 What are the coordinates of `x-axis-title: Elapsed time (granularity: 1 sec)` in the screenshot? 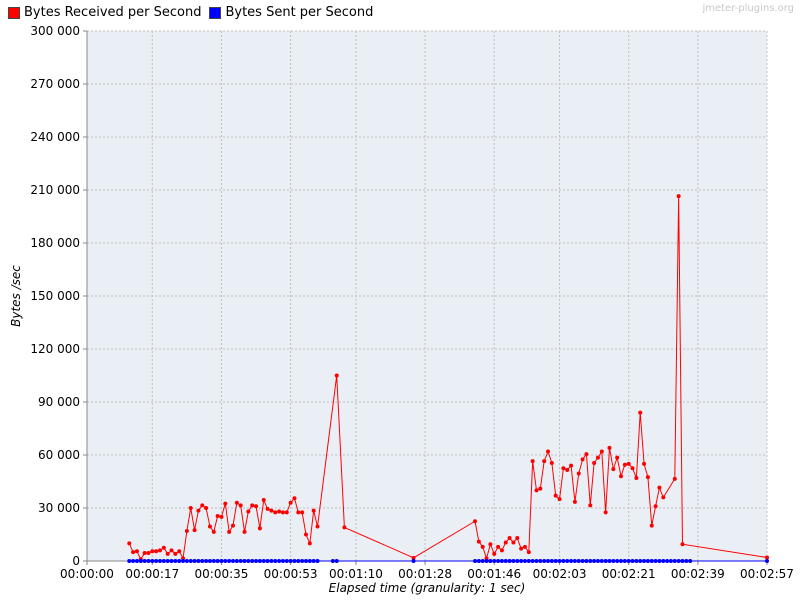 It's located at (427, 588).